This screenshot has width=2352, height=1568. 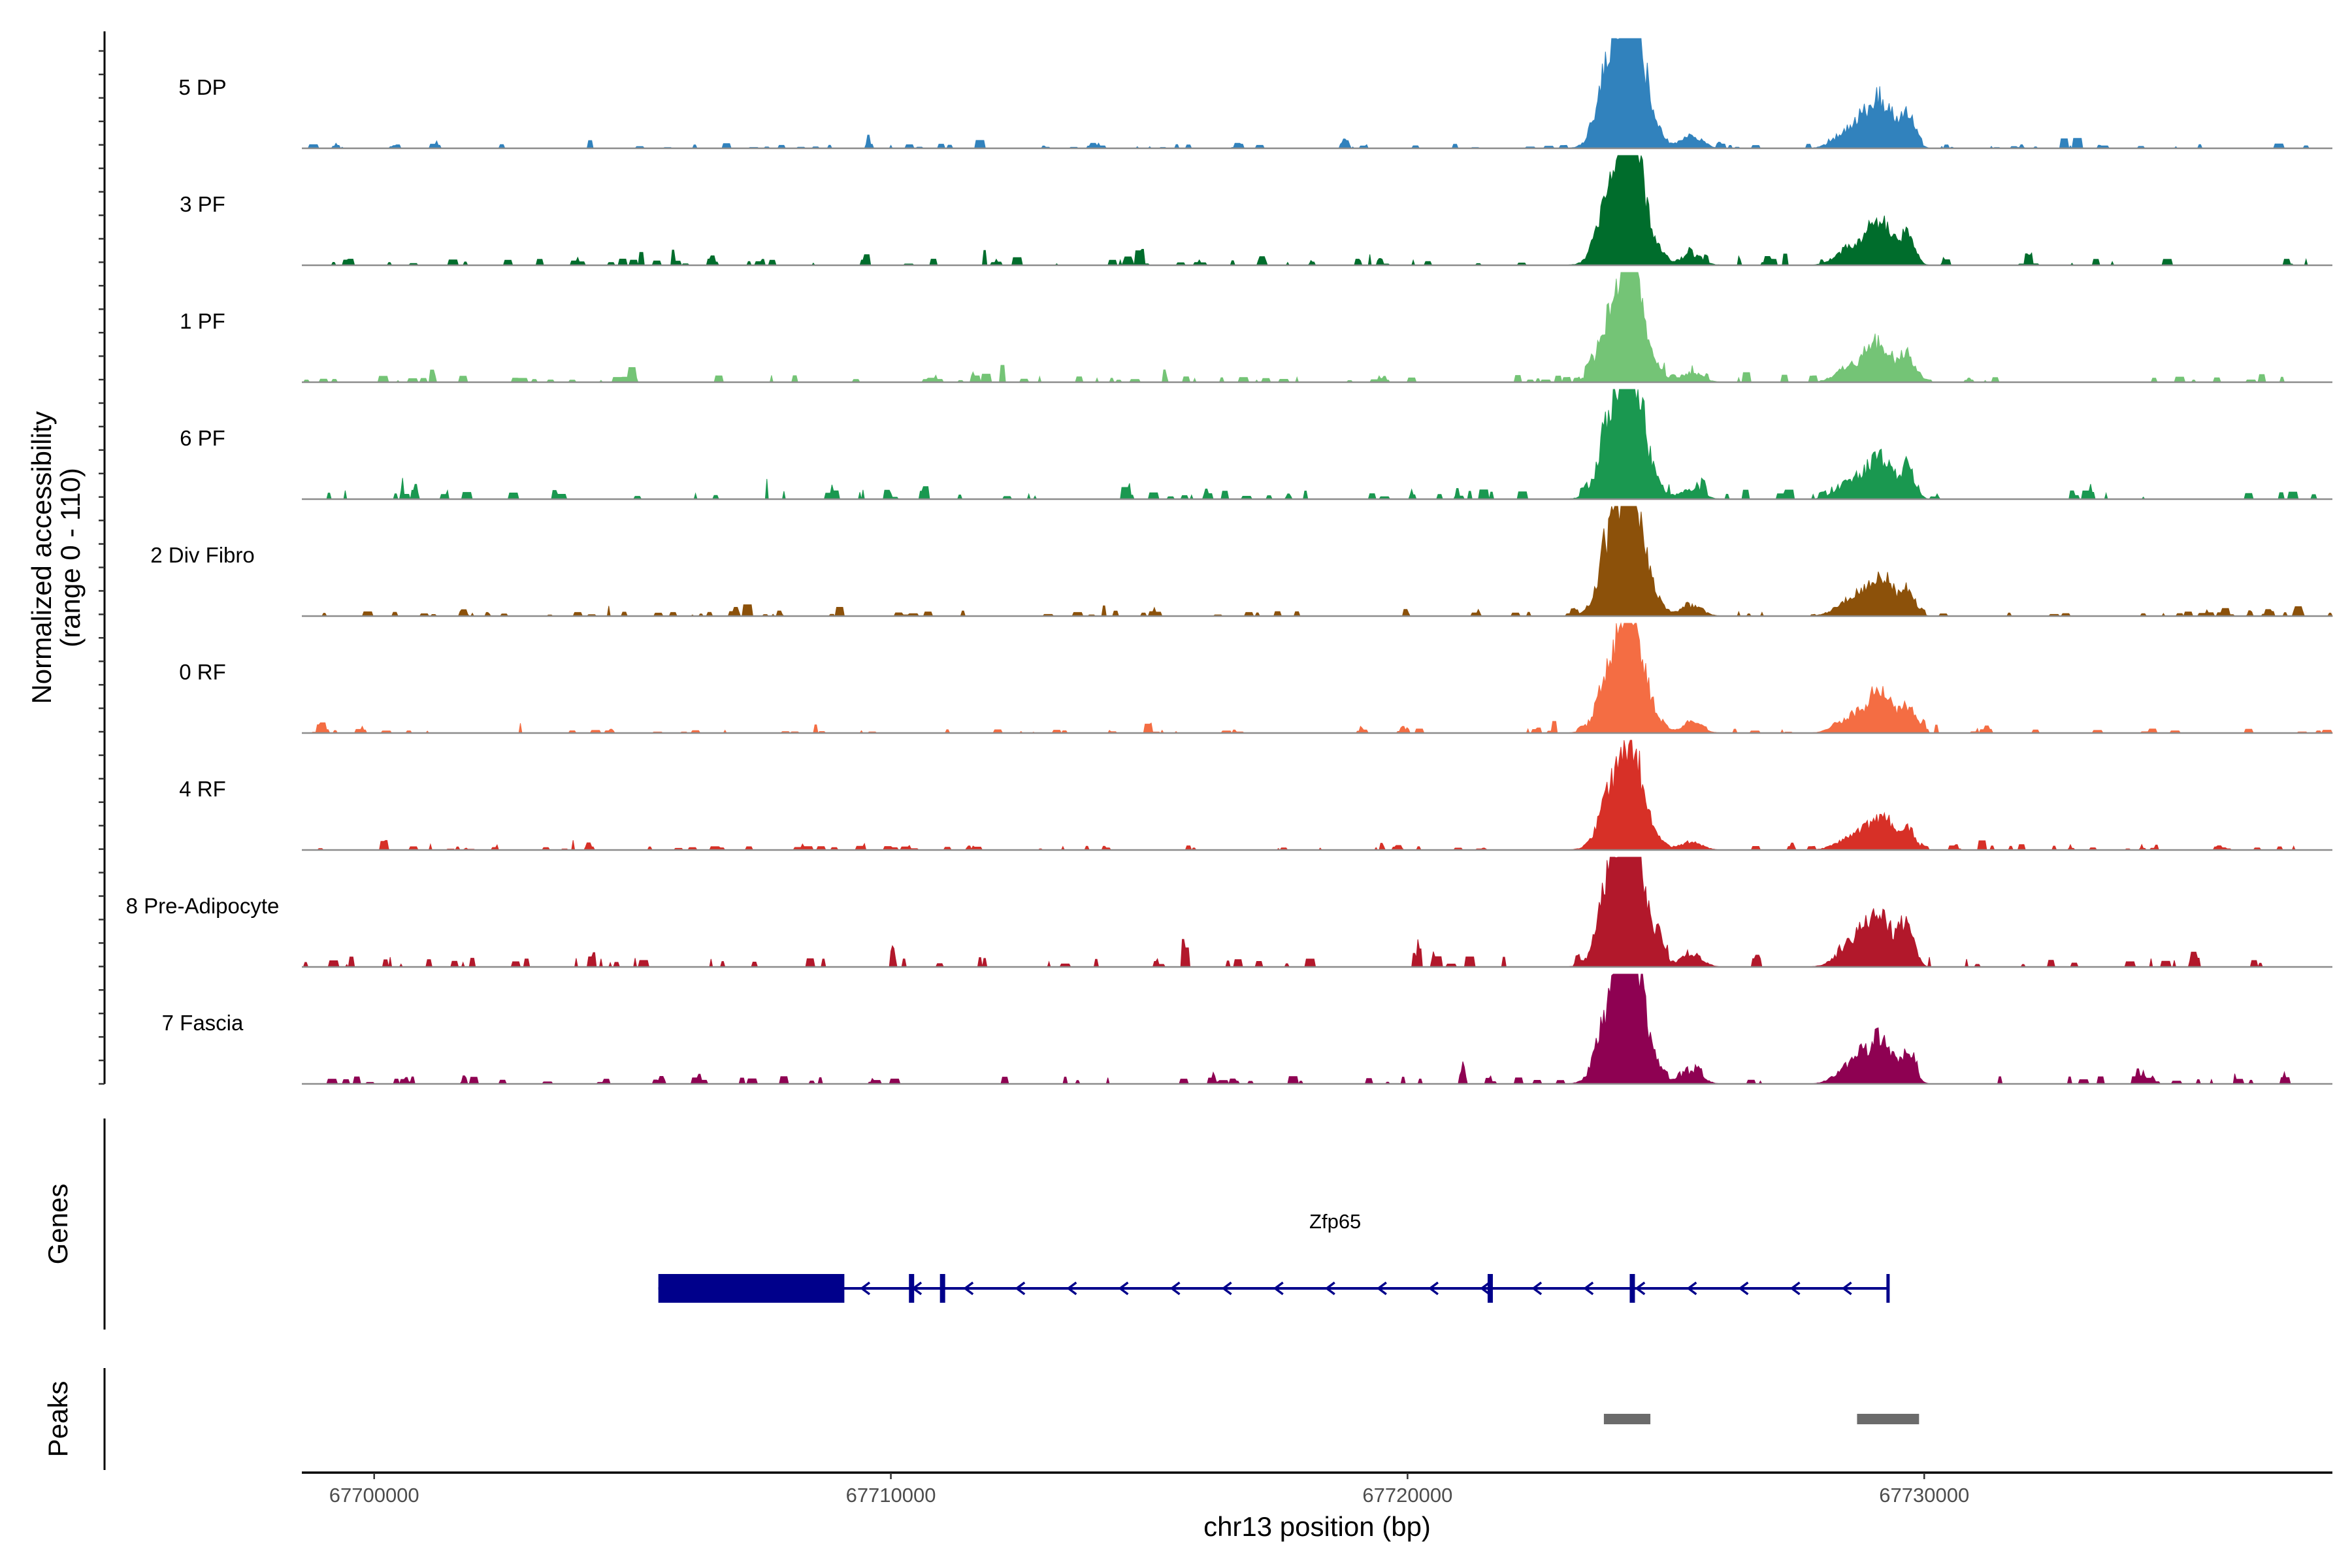 I want to click on peaks-track-title: Peaks, so click(x=57, y=1419).